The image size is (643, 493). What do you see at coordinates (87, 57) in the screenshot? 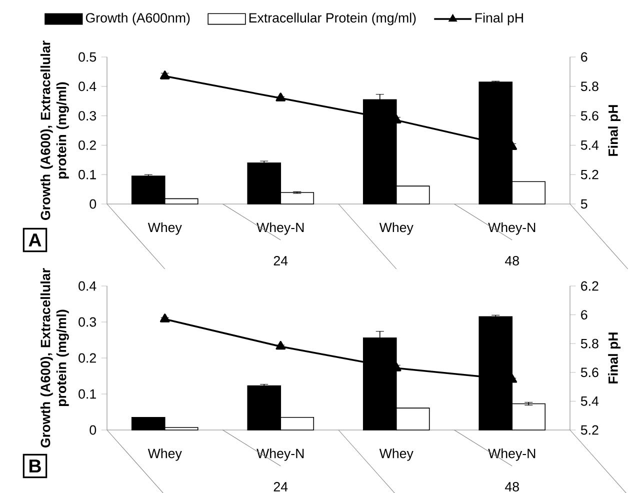
I see `y-tick-label: 0.5` at bounding box center [87, 57].